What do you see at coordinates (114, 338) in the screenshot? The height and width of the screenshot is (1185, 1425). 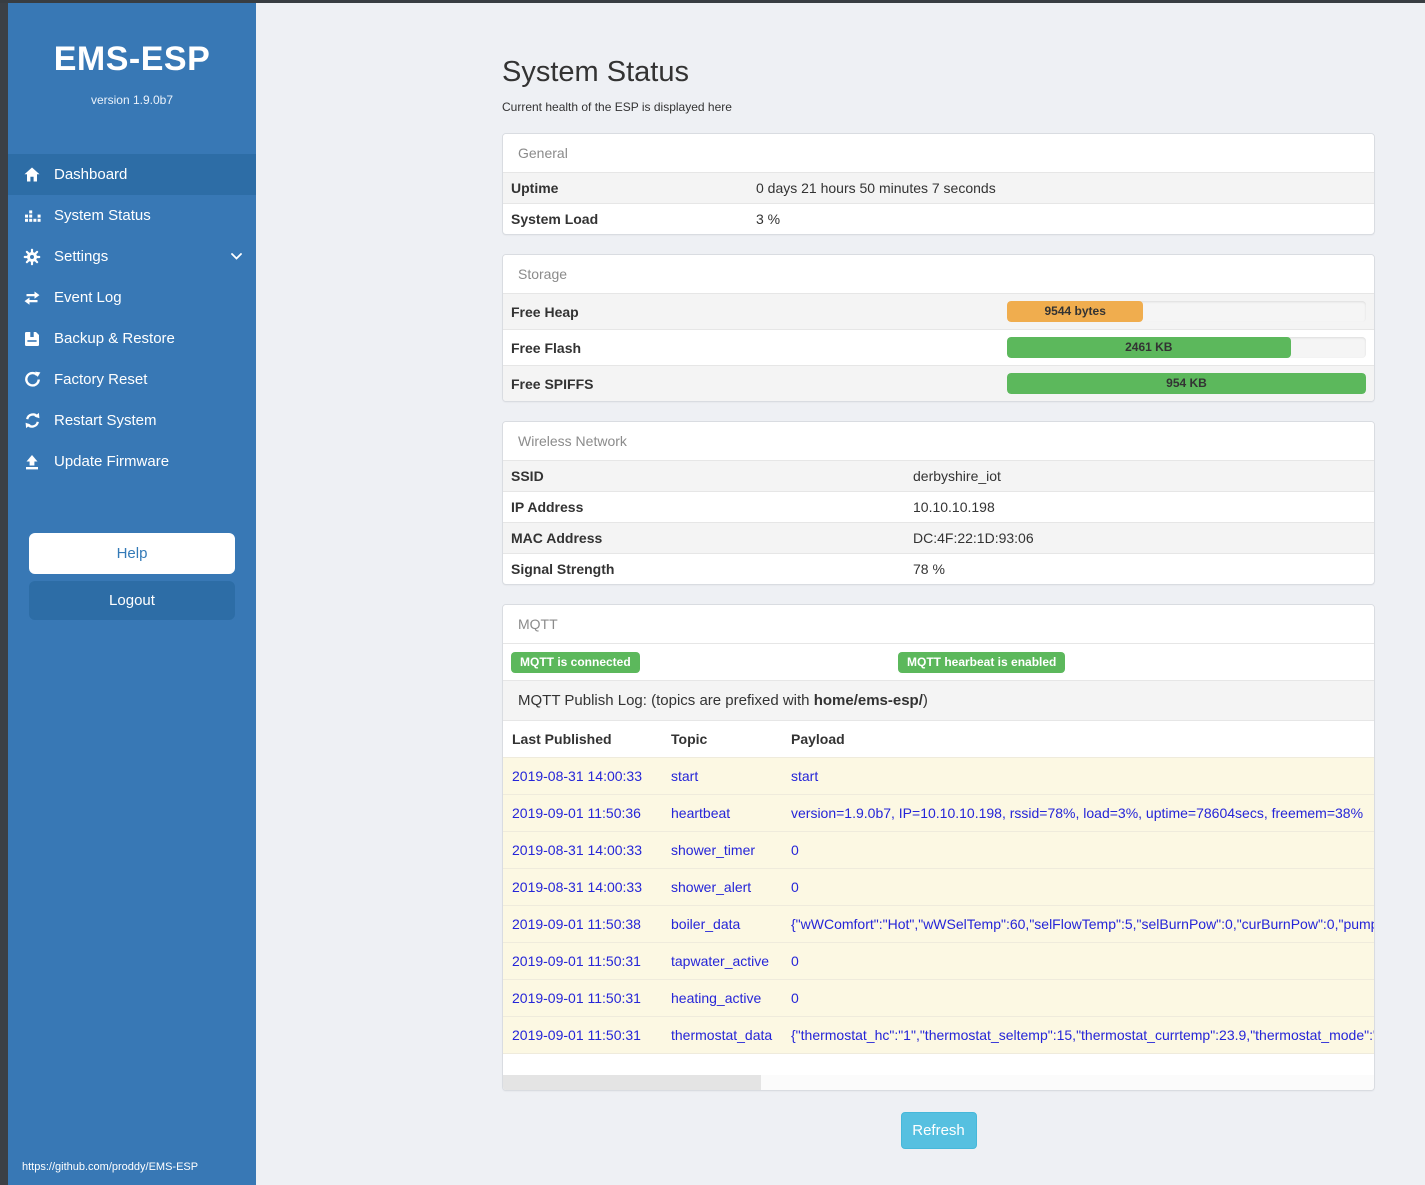 I see `sidebar-item-label: Backup & Restore` at bounding box center [114, 338].